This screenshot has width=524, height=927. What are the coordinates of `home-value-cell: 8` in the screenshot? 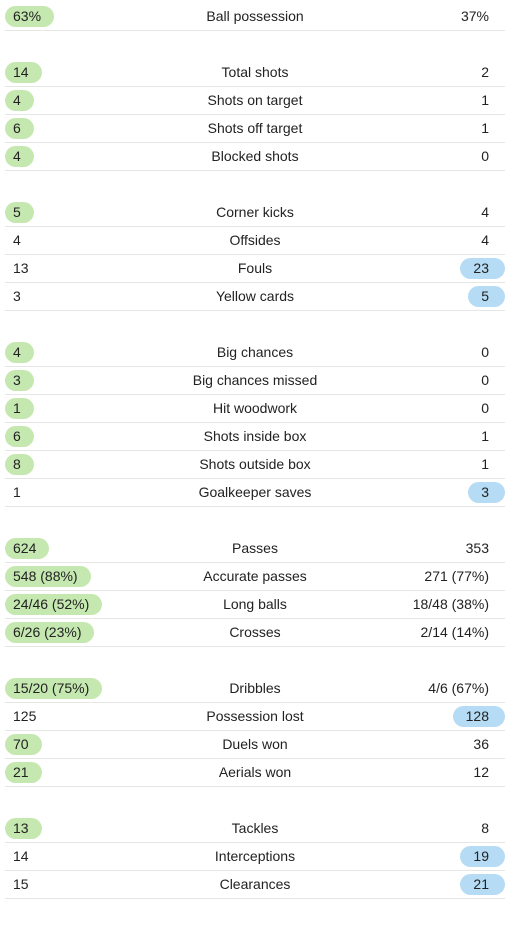 It's located at (19, 464).